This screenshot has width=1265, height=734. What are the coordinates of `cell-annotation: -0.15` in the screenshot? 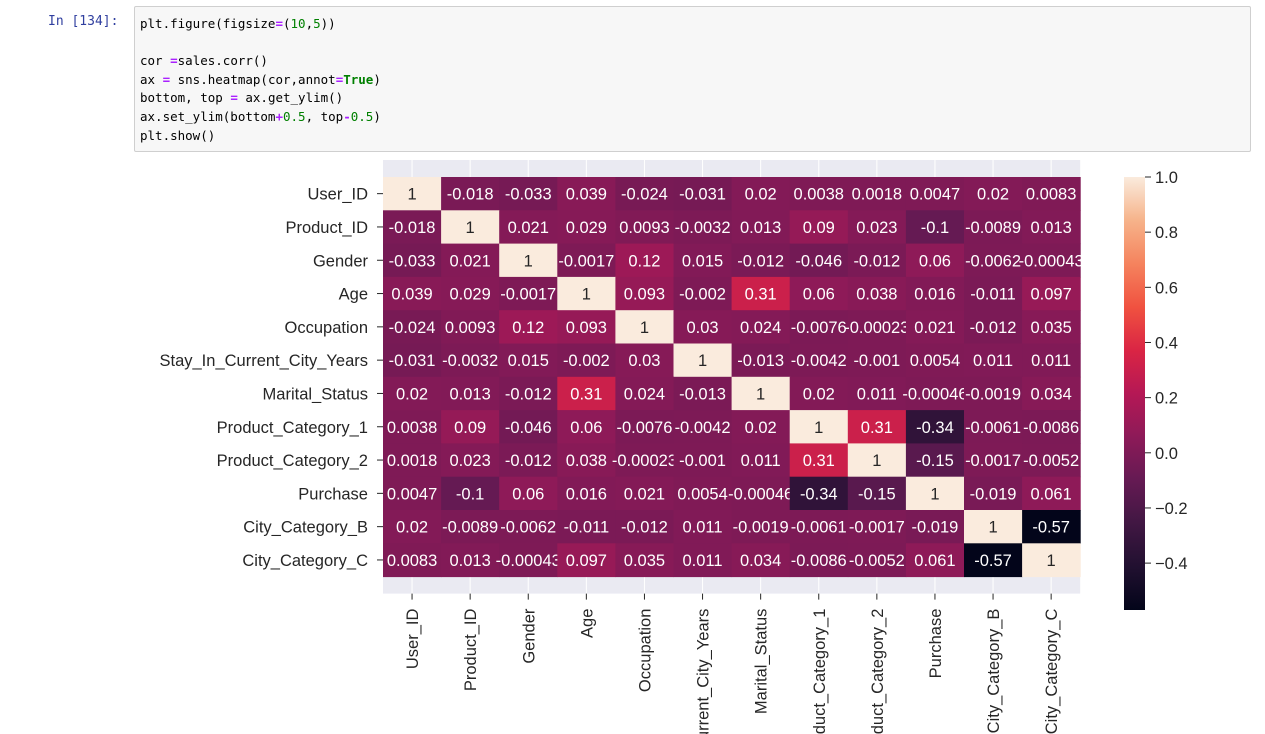 It's located at (877, 494).